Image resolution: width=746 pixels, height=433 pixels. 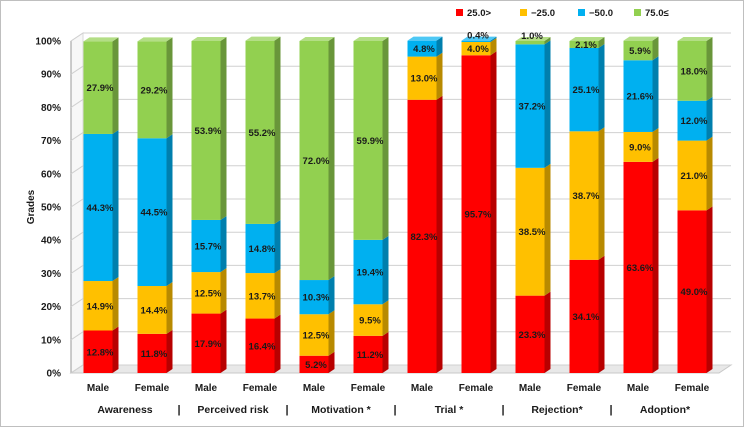 What do you see at coordinates (316, 365) in the screenshot?
I see `data-label: 5.2%` at bounding box center [316, 365].